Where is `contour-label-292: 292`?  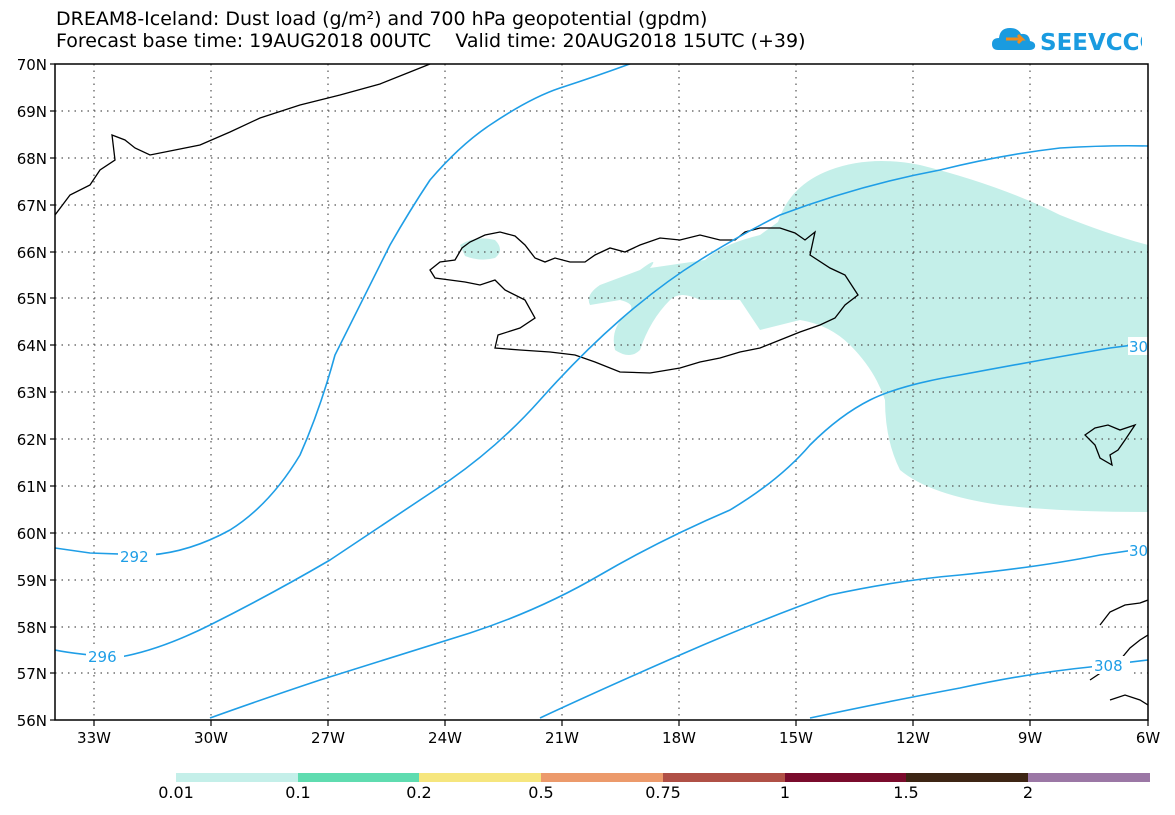 contour-label-292: 292 is located at coordinates (134, 557).